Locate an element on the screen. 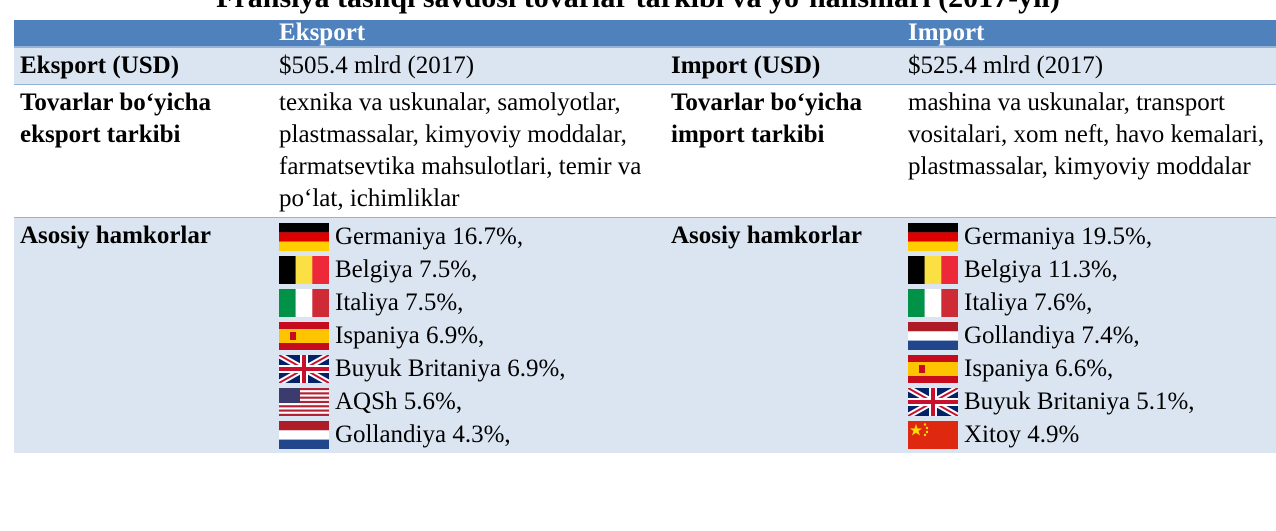 The width and height of the screenshot is (1276, 531). partner-text: Italiya 7.6%, is located at coordinates (1028, 302).